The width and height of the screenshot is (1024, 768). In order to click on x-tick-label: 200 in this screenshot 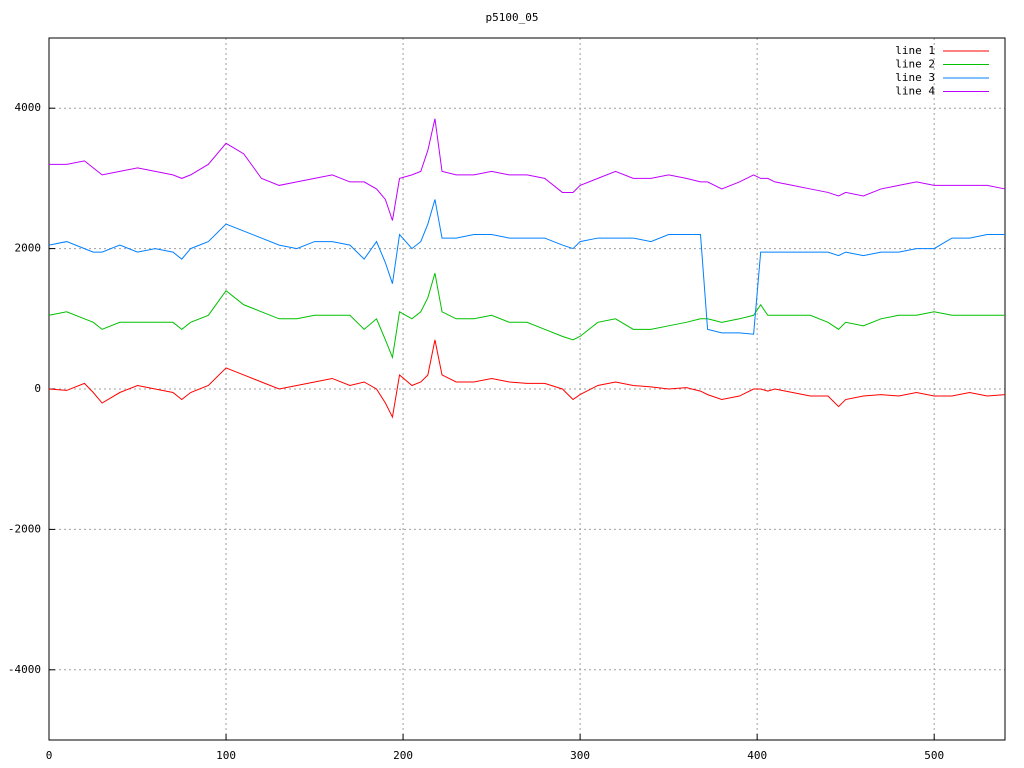, I will do `click(403, 755)`.